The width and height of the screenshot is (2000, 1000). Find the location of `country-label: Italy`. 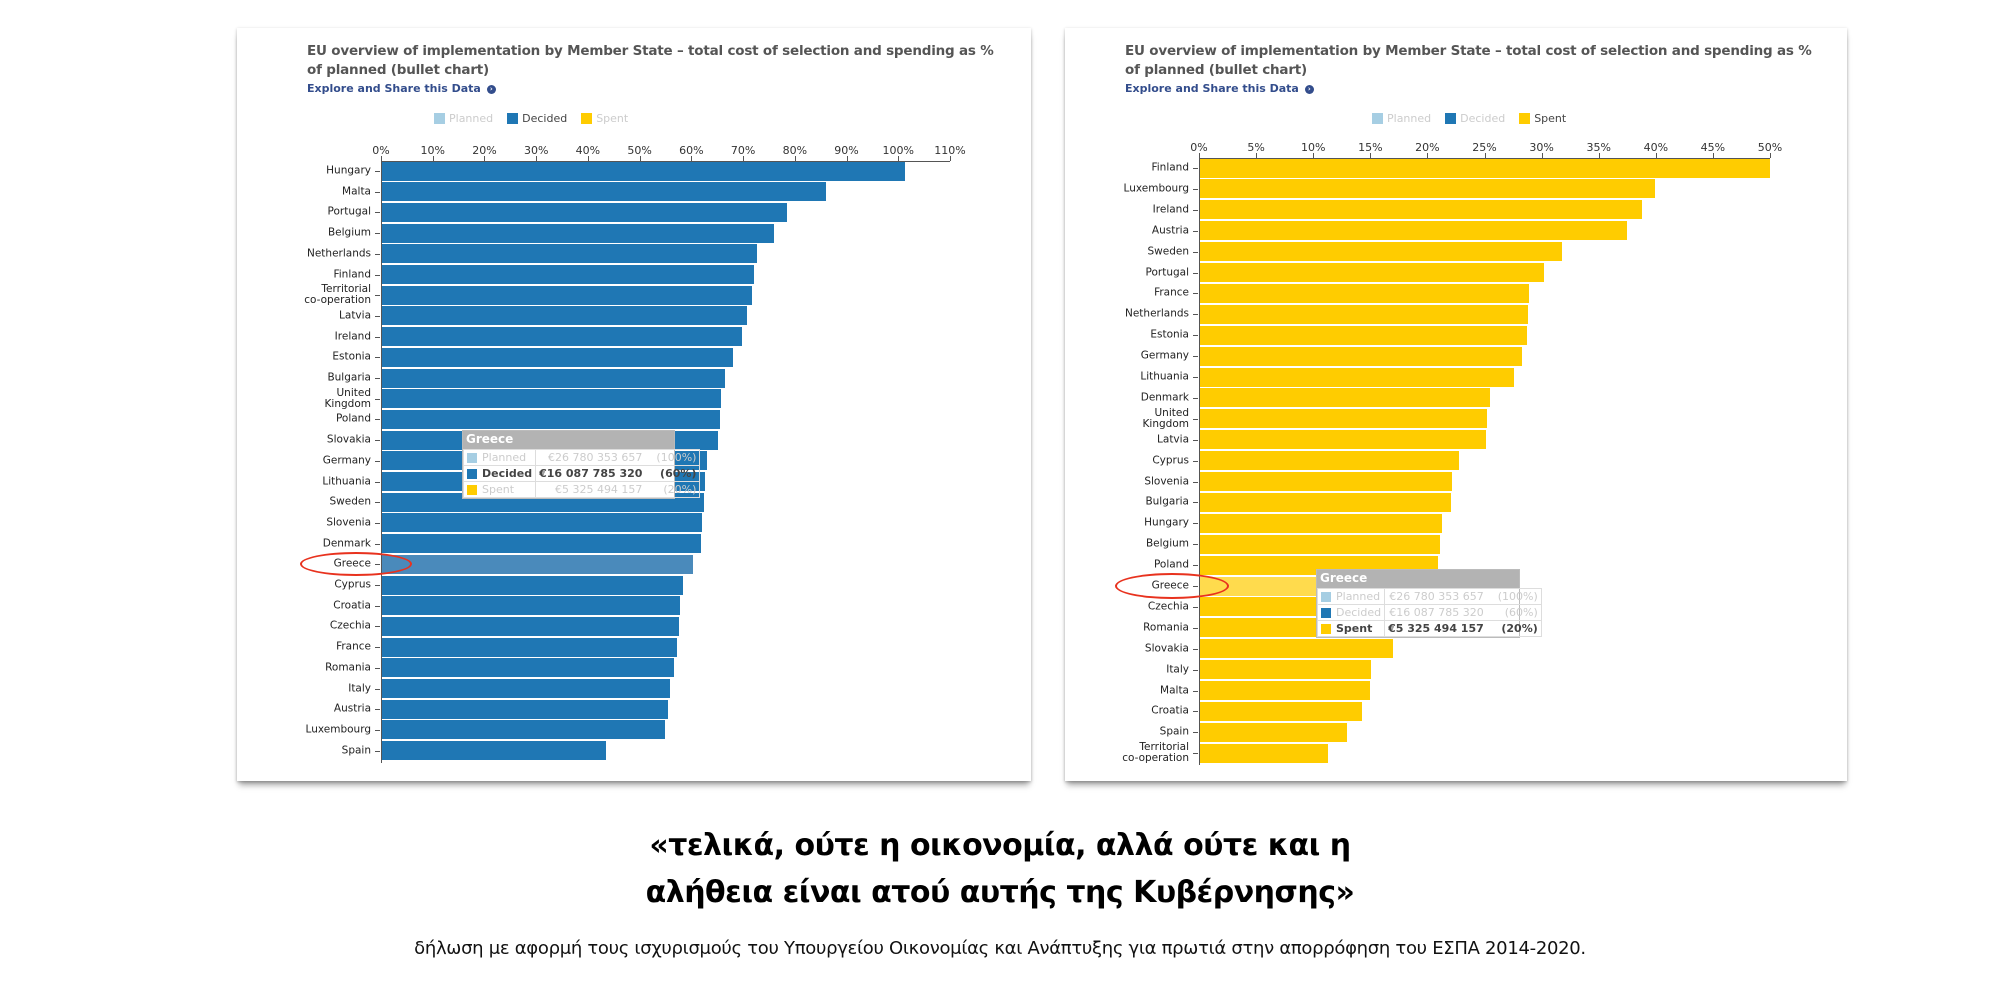

country-label: Italy is located at coordinates (1177, 669).